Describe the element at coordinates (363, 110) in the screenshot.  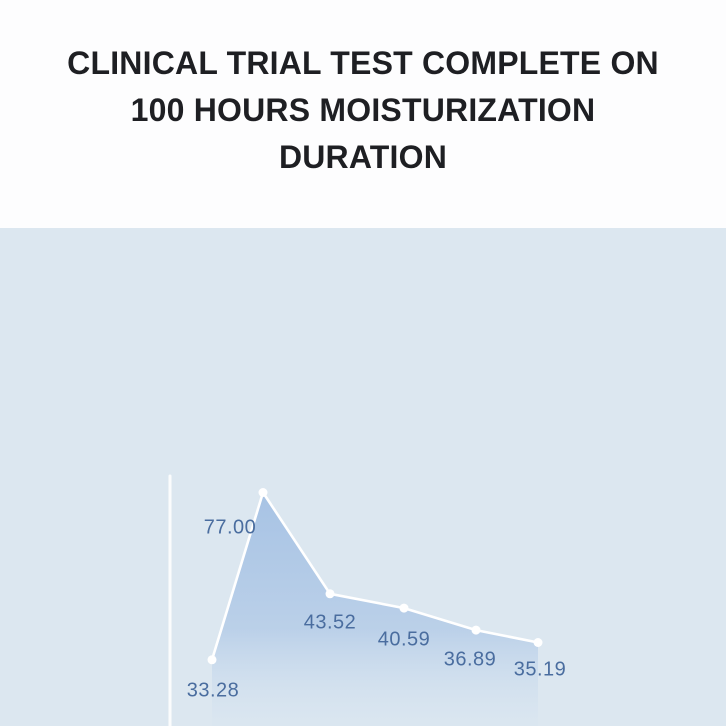
I see `title-line-2: 100 HOURS MOISTURIZATION` at that location.